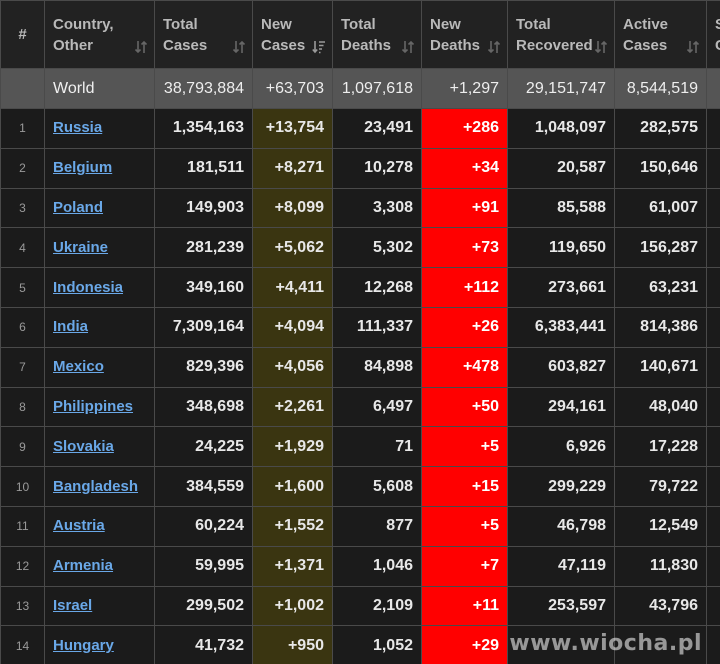 The image size is (720, 664). I want to click on total-cases-cell: 181,511, so click(203, 168).